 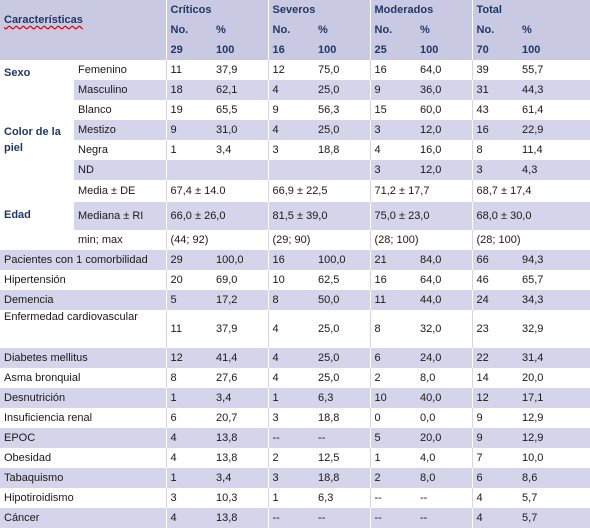 I want to click on row-label: Demencia, so click(x=83, y=300).